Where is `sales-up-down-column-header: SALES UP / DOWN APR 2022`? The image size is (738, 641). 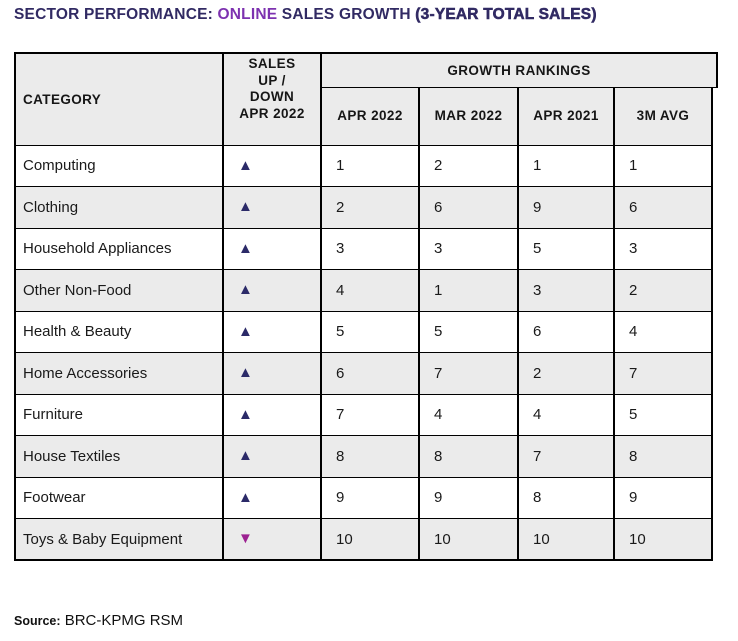 sales-up-down-column-header: SALES UP / DOWN APR 2022 is located at coordinates (272, 99).